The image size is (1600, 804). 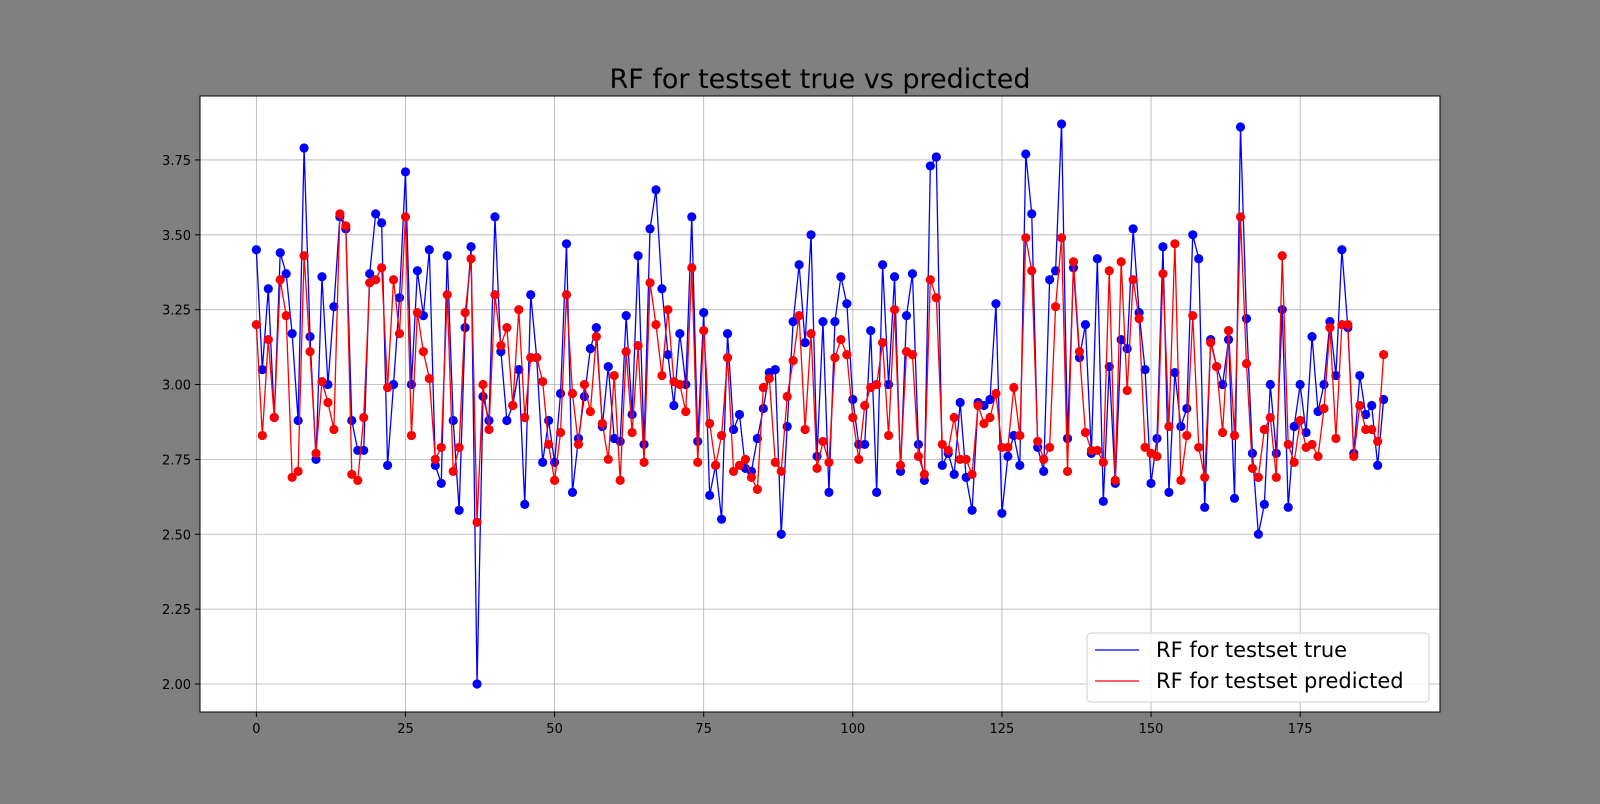 What do you see at coordinates (1251, 650) in the screenshot?
I see `legend-label: RF for testset true` at bounding box center [1251, 650].